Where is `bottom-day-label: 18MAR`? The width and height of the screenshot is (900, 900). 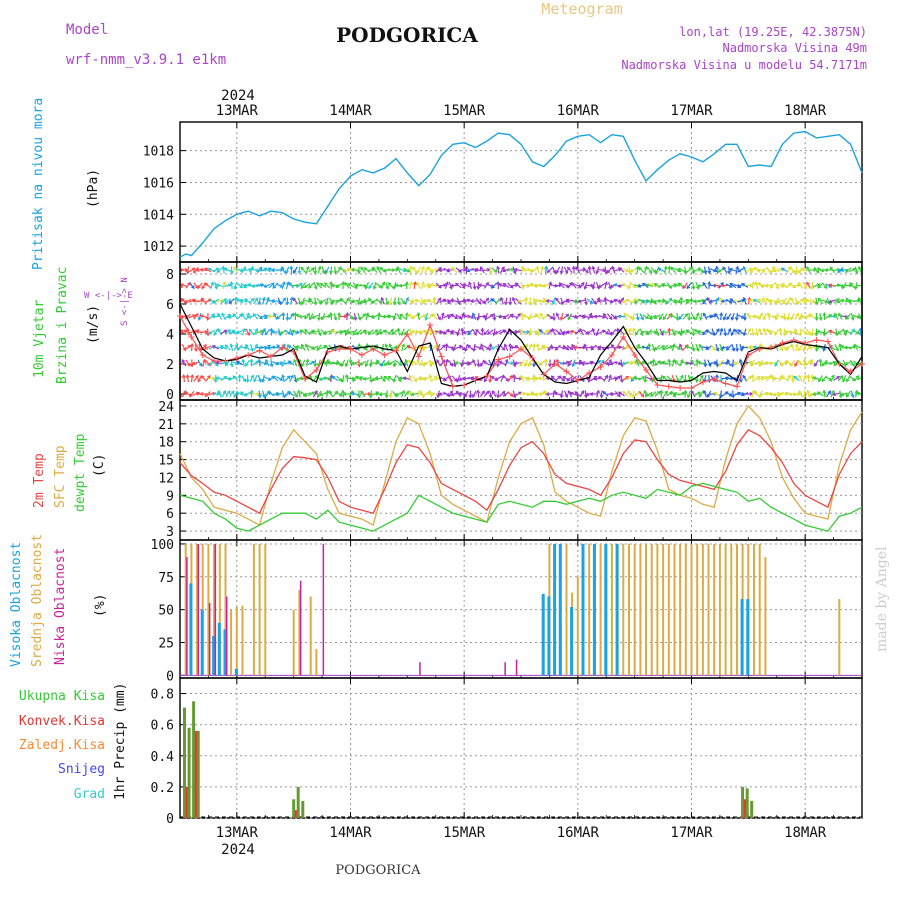 bottom-day-label: 18MAR is located at coordinates (805, 833).